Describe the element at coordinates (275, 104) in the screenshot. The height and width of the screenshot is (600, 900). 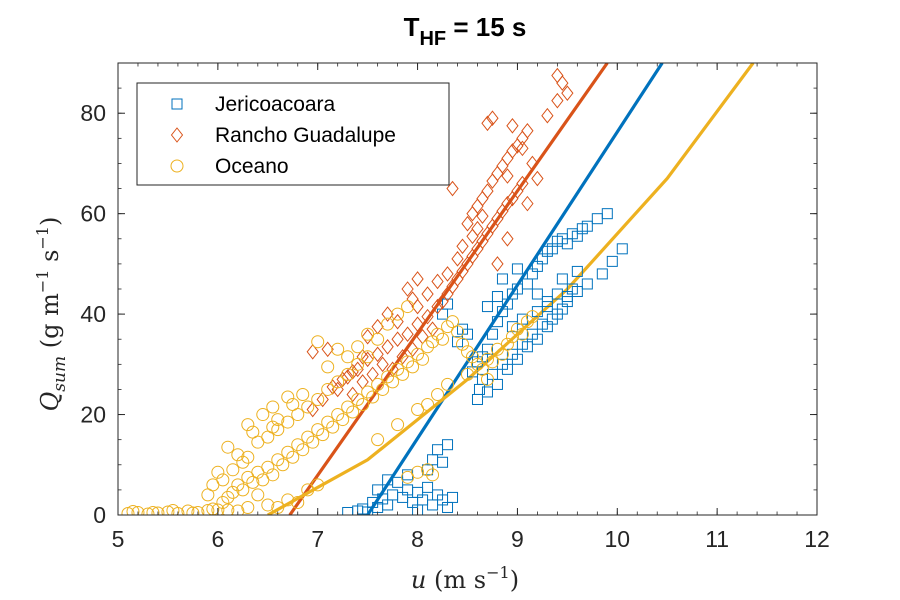
I see `legend-label: Jericoacoara` at that location.